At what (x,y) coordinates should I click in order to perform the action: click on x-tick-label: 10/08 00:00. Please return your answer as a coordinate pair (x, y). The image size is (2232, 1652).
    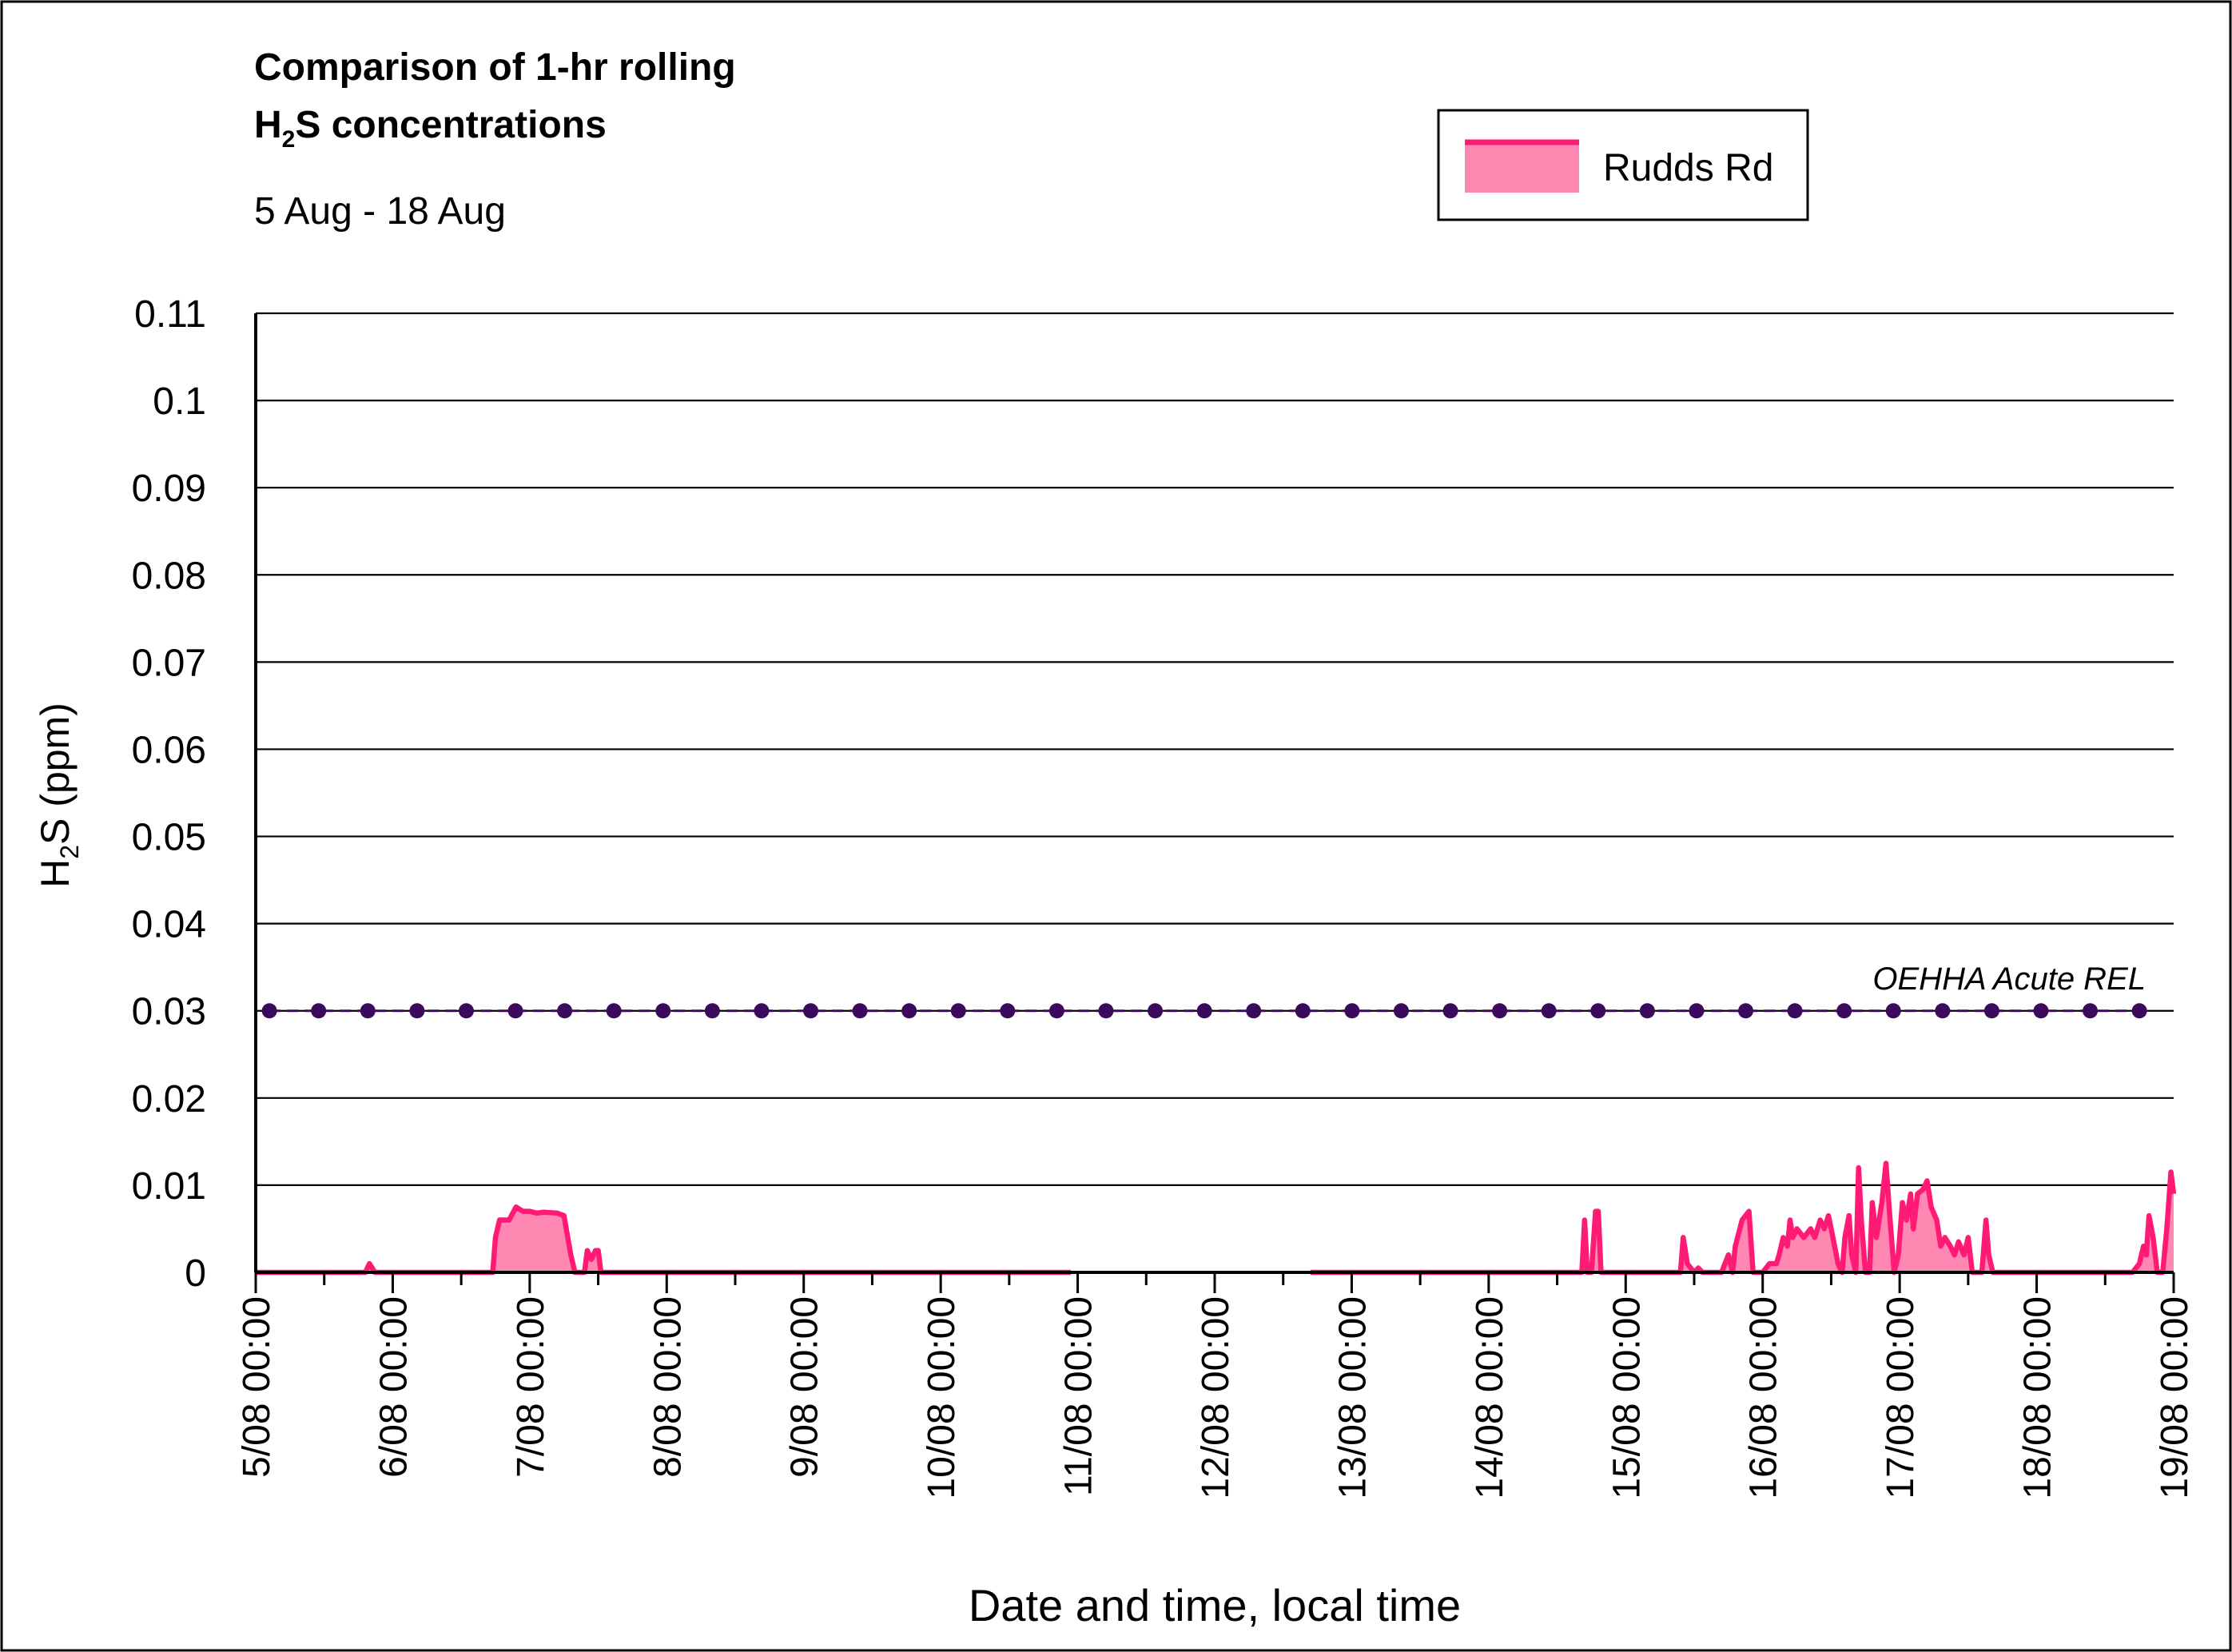
    Looking at the image, I should click on (942, 1397).